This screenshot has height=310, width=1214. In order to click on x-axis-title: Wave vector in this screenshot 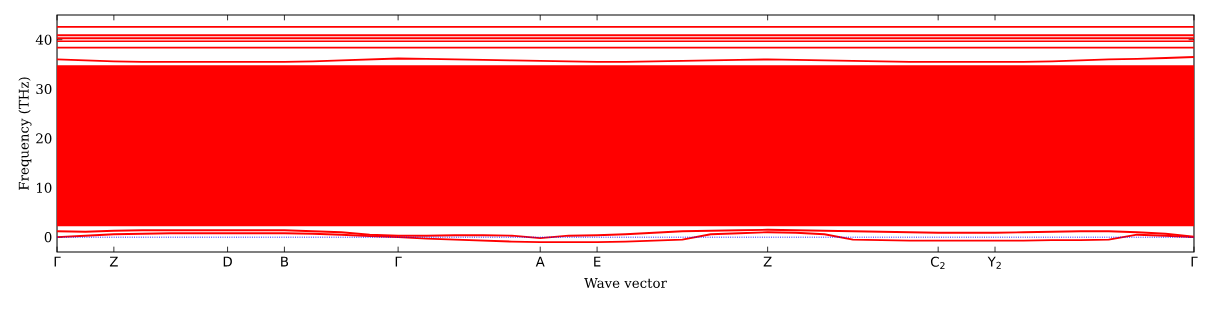, I will do `click(625, 283)`.